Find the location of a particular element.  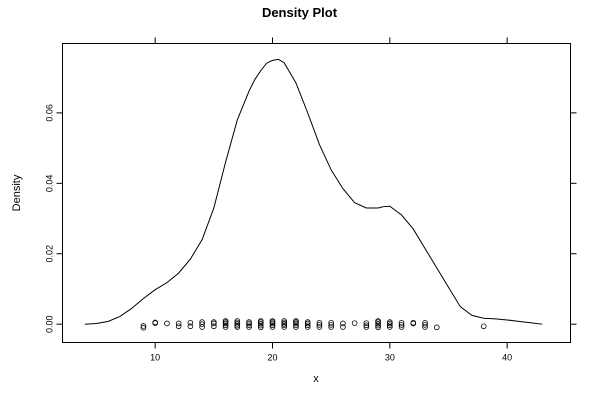

y-tick-label: 0.06 is located at coordinates (50, 113).